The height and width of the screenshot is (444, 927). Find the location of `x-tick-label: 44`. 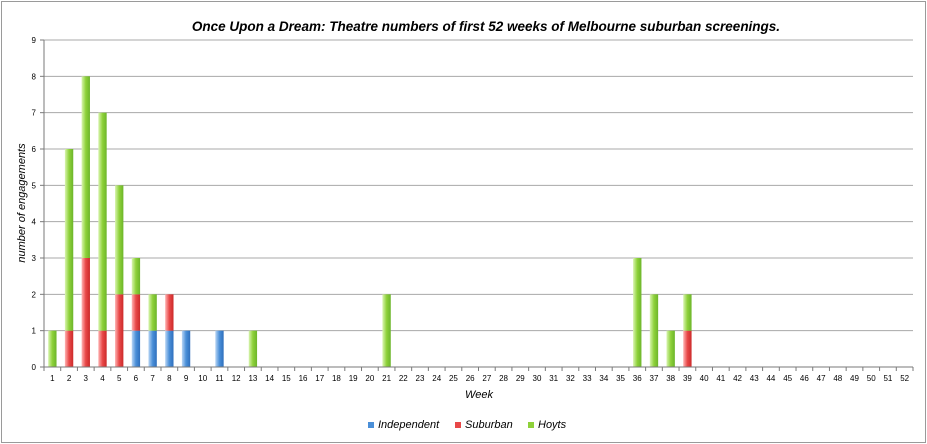

x-tick-label: 44 is located at coordinates (770, 378).